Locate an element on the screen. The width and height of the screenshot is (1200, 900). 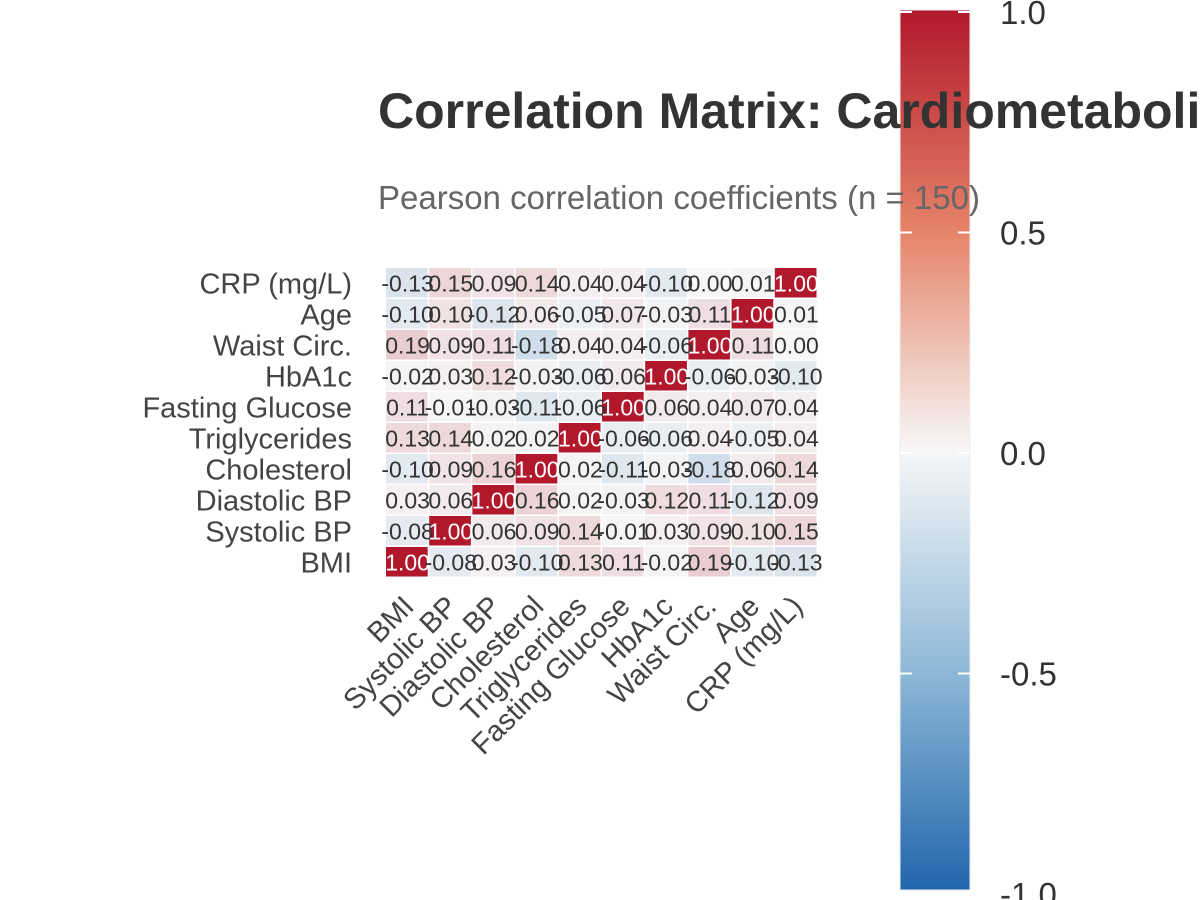
cell-value-label: 0.10 is located at coordinates (450, 315).